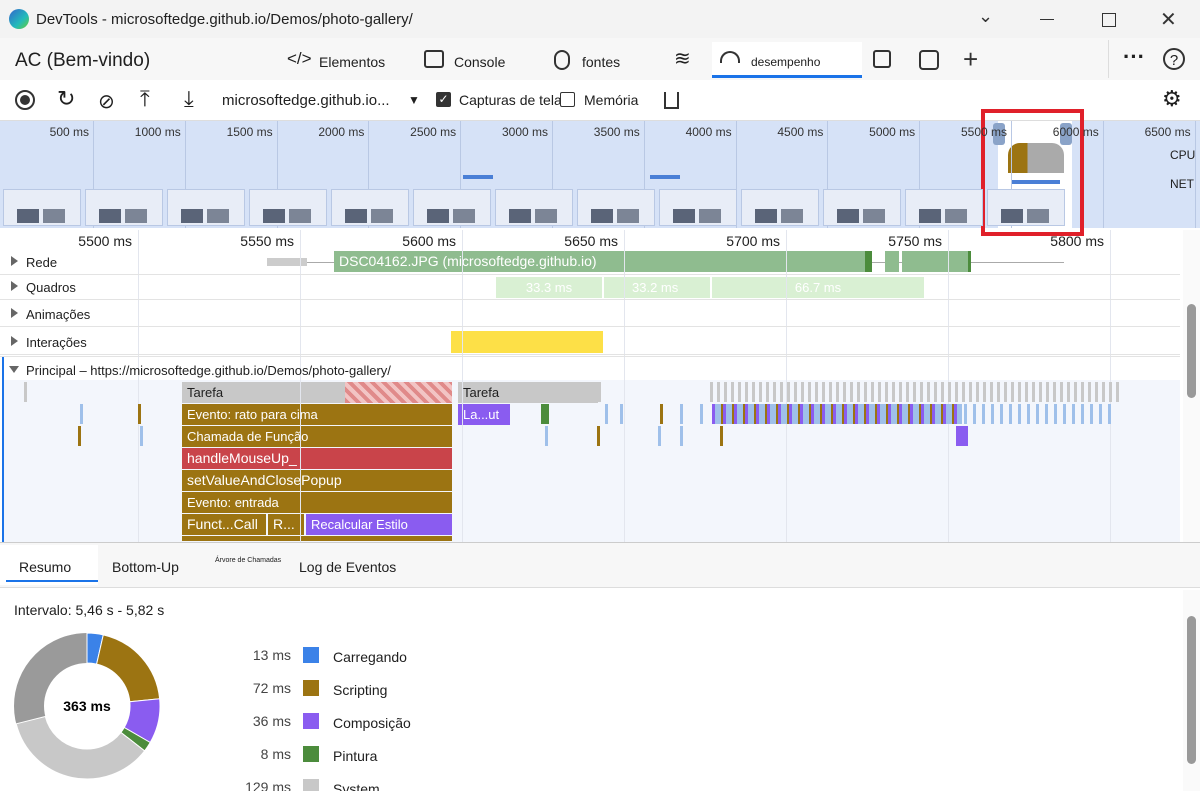 Image resolution: width=1200 pixels, height=791 pixels. Describe the element at coordinates (352, 62) in the screenshot. I see `tab-elements: Elementos` at that location.